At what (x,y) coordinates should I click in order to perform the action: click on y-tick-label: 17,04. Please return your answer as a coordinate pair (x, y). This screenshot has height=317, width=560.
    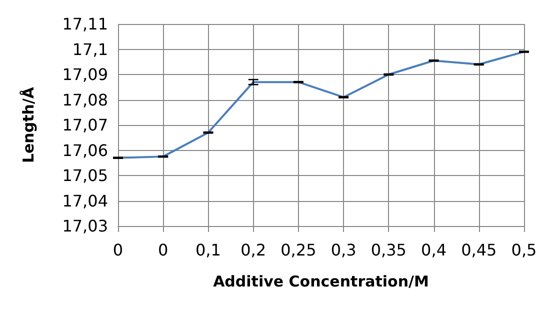
    Looking at the image, I should click on (85, 200).